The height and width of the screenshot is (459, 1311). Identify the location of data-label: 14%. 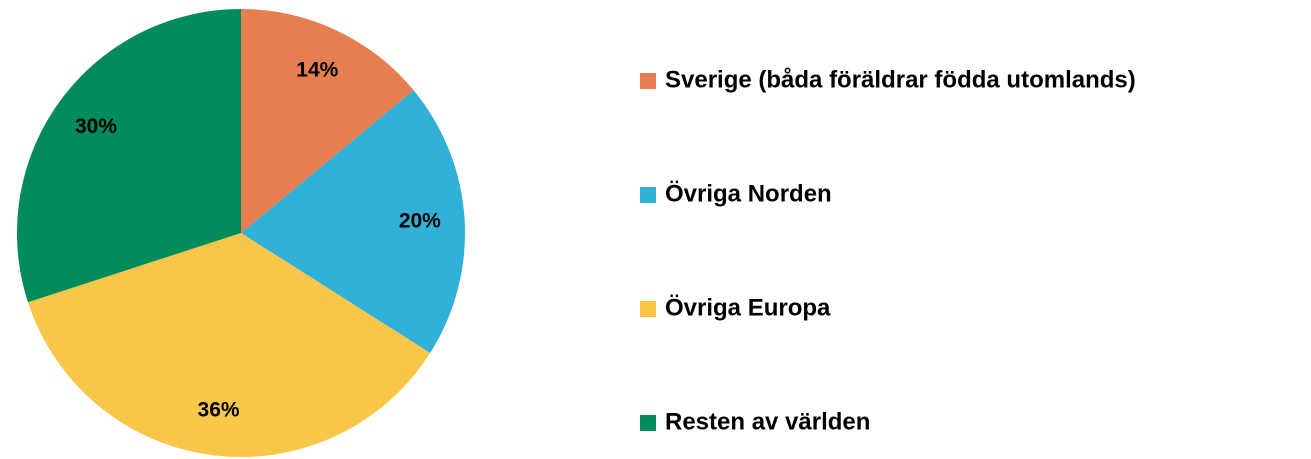
(317, 69).